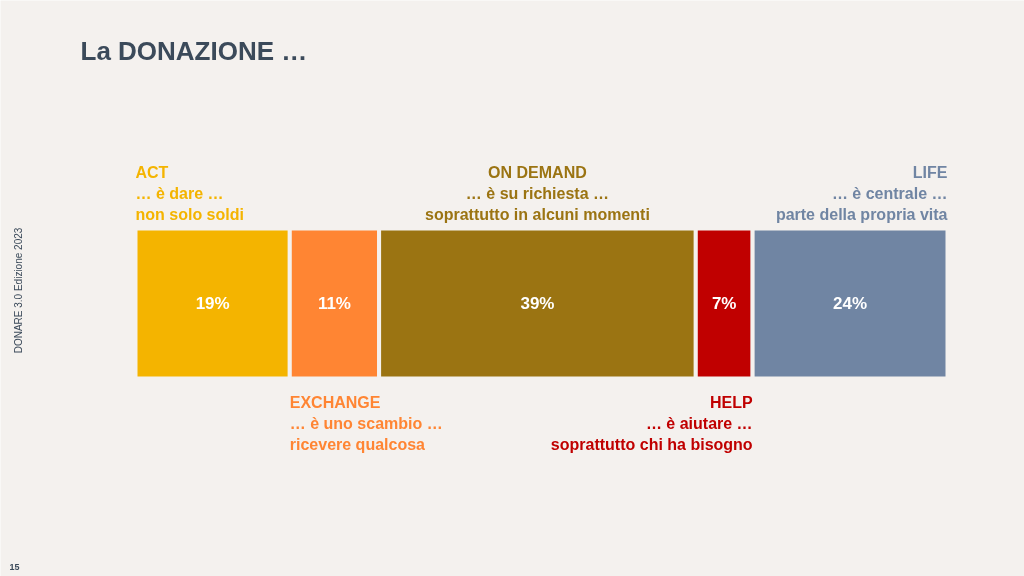 The image size is (1024, 576). Describe the element at coordinates (212, 303) in the screenshot. I see `data-label: 19%` at that location.